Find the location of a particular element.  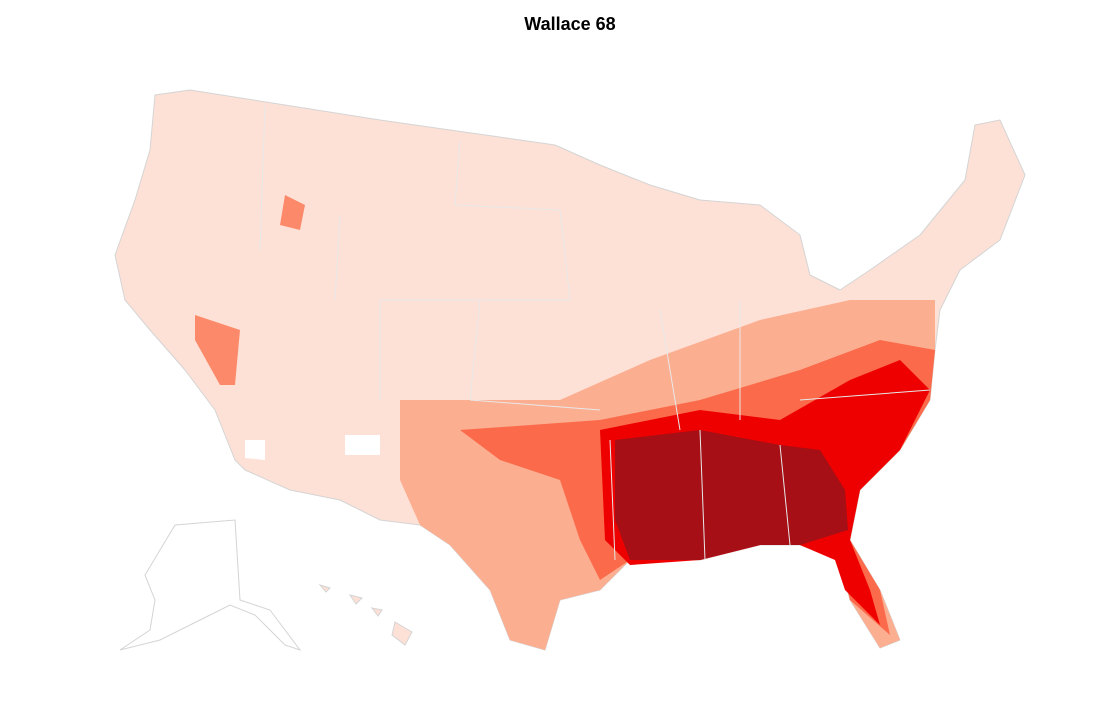

alaska-outline is located at coordinates (210, 585).